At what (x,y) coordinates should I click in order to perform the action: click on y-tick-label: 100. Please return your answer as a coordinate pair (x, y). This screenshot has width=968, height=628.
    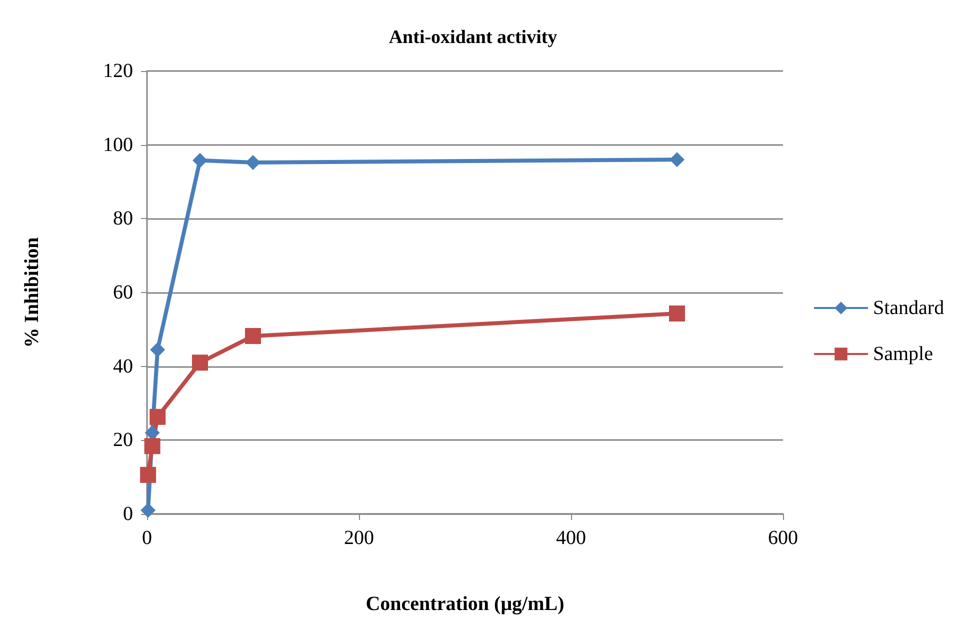
    Looking at the image, I should click on (118, 145).